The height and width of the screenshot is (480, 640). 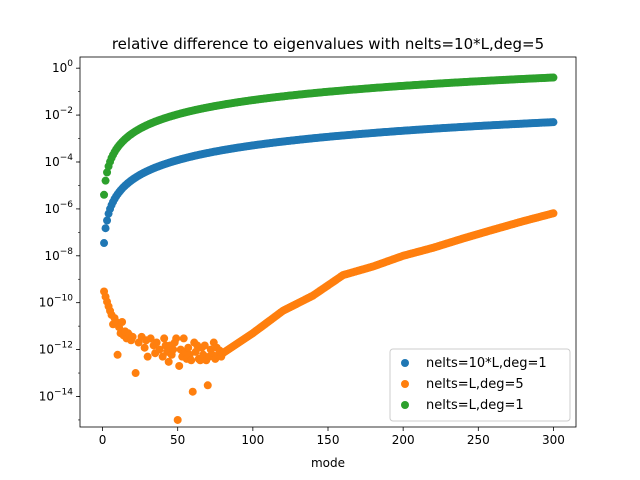 What do you see at coordinates (62, 67) in the screenshot?
I see `y-tick-label: 10⁰` at bounding box center [62, 67].